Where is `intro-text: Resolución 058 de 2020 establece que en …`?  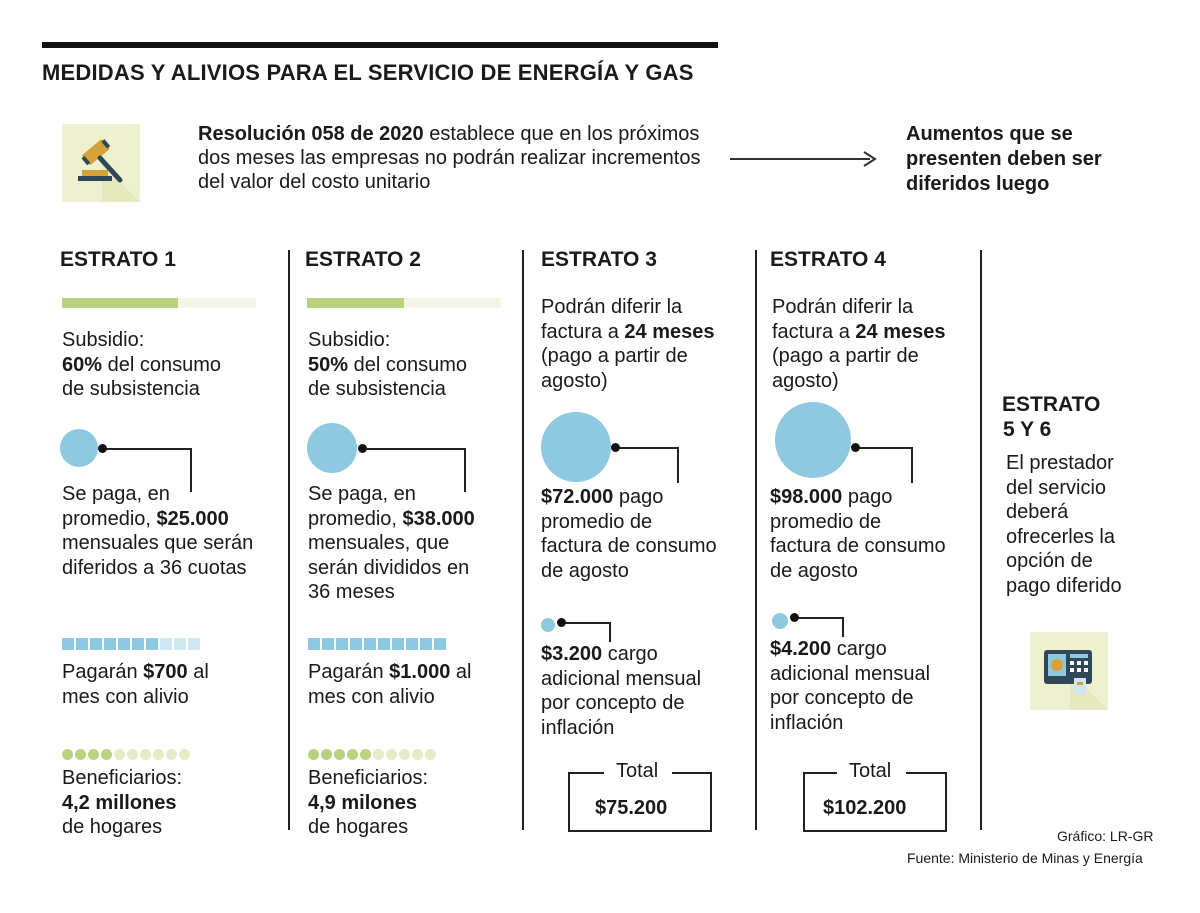
intro-text: Resolución 058 de 2020 establece que en … is located at coordinates (463, 158).